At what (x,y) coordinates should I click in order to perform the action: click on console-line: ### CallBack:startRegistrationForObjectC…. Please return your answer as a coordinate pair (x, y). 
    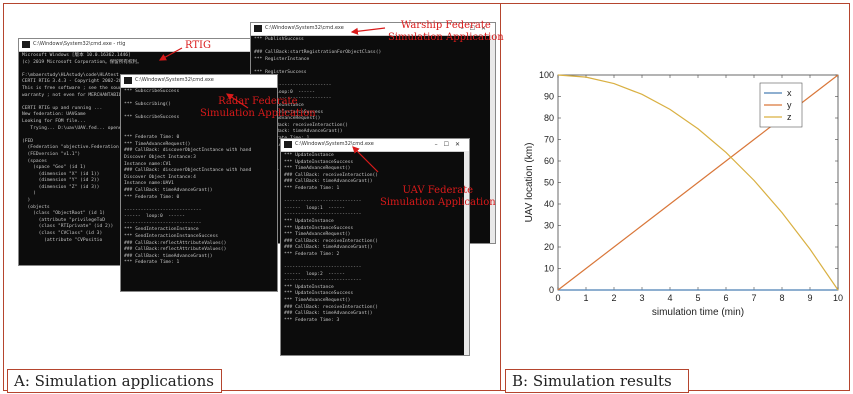
    Looking at the image, I should click on (318, 53).